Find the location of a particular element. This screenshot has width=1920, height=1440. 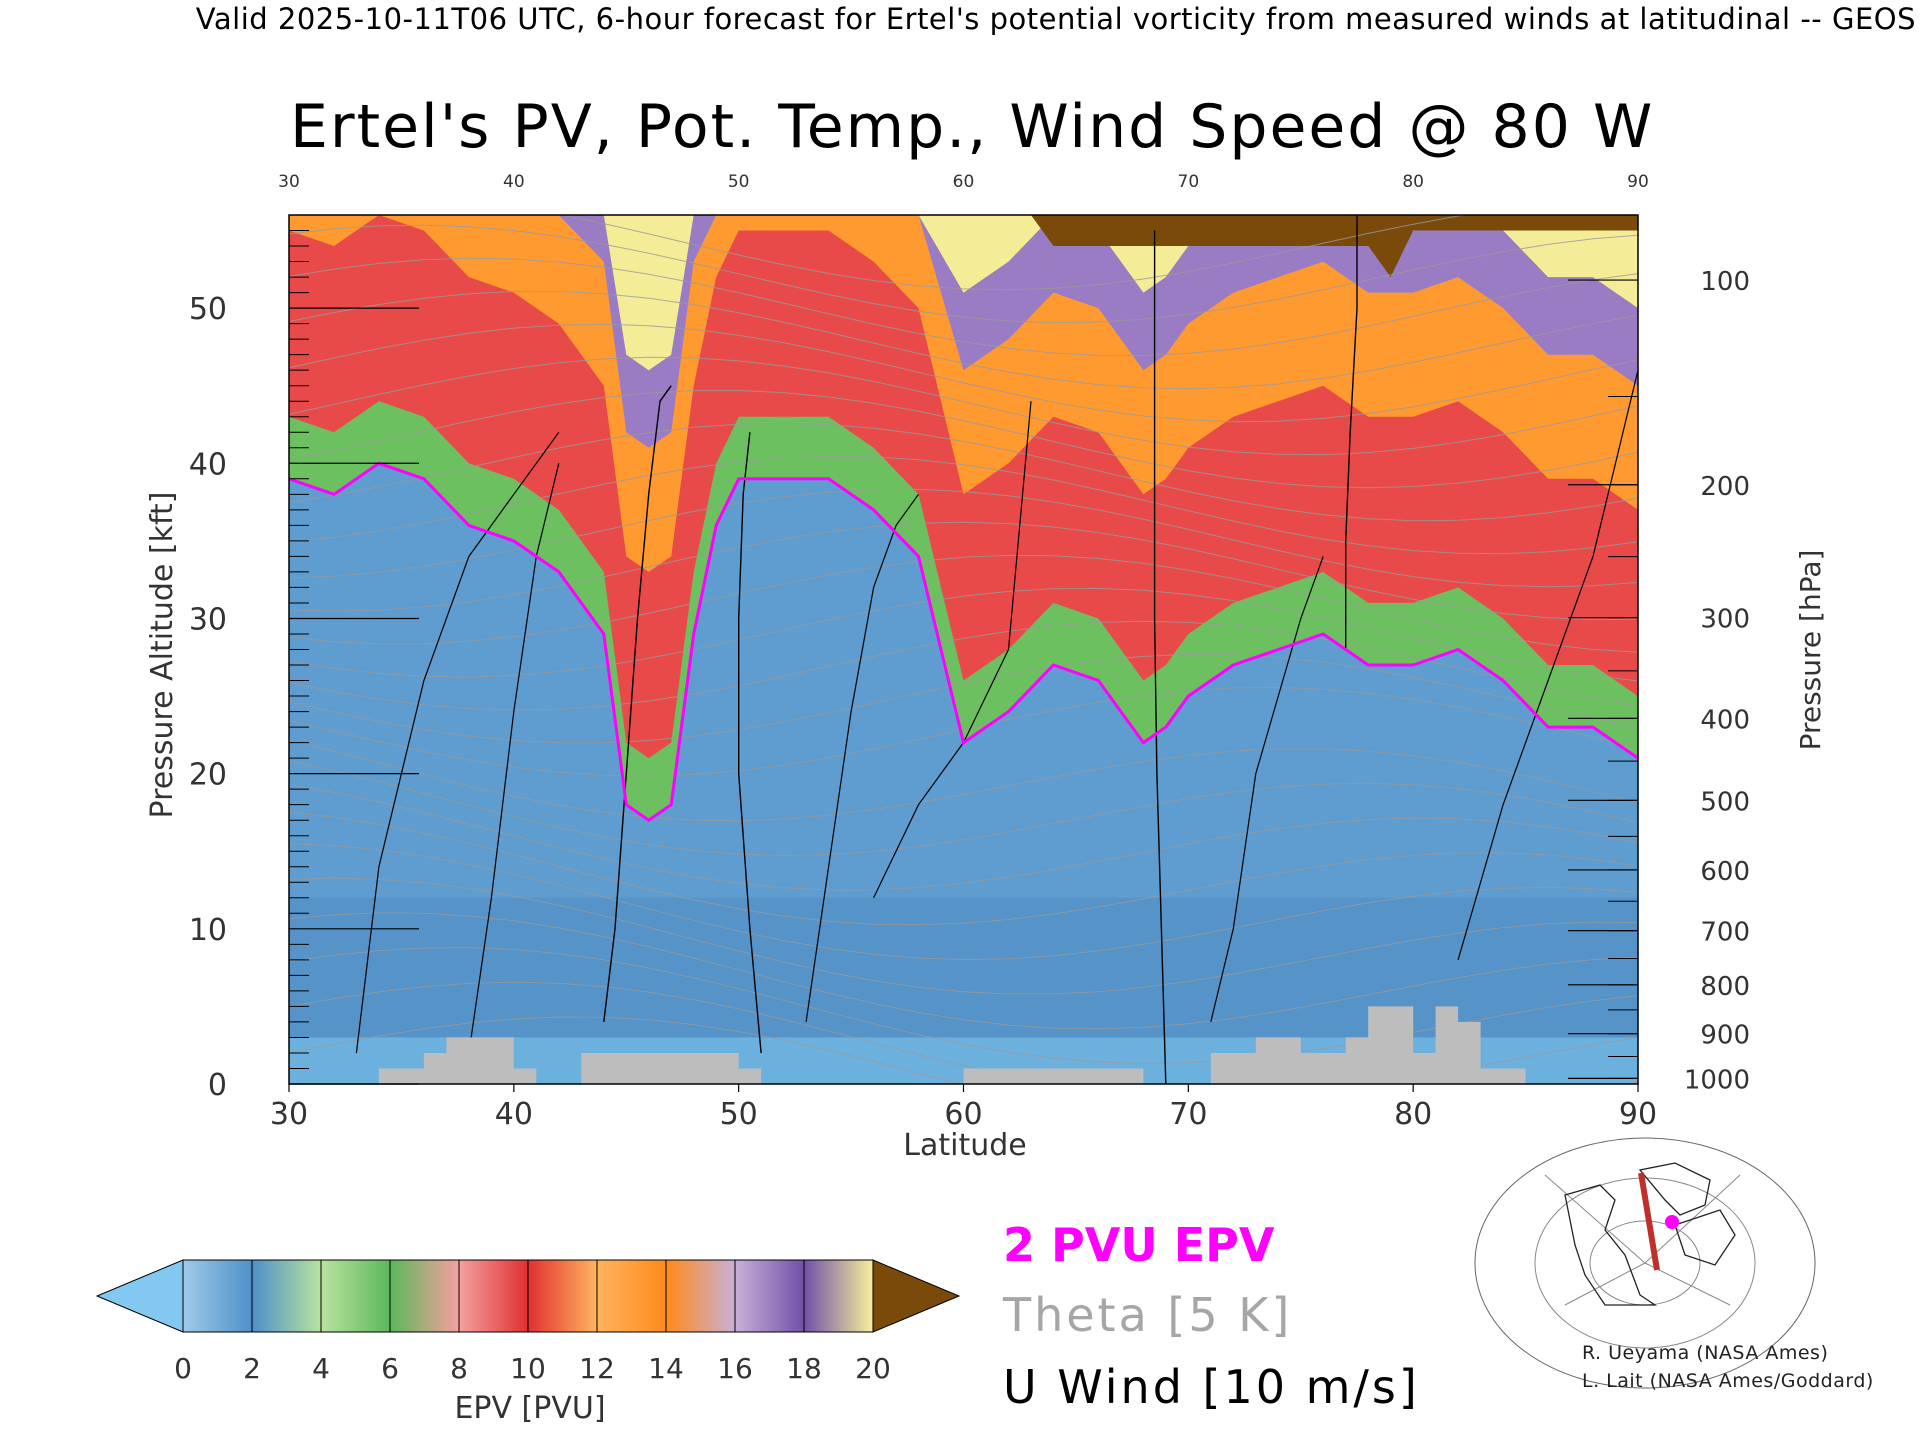

colorbar-tick-label: 6 is located at coordinates (390, 1368).